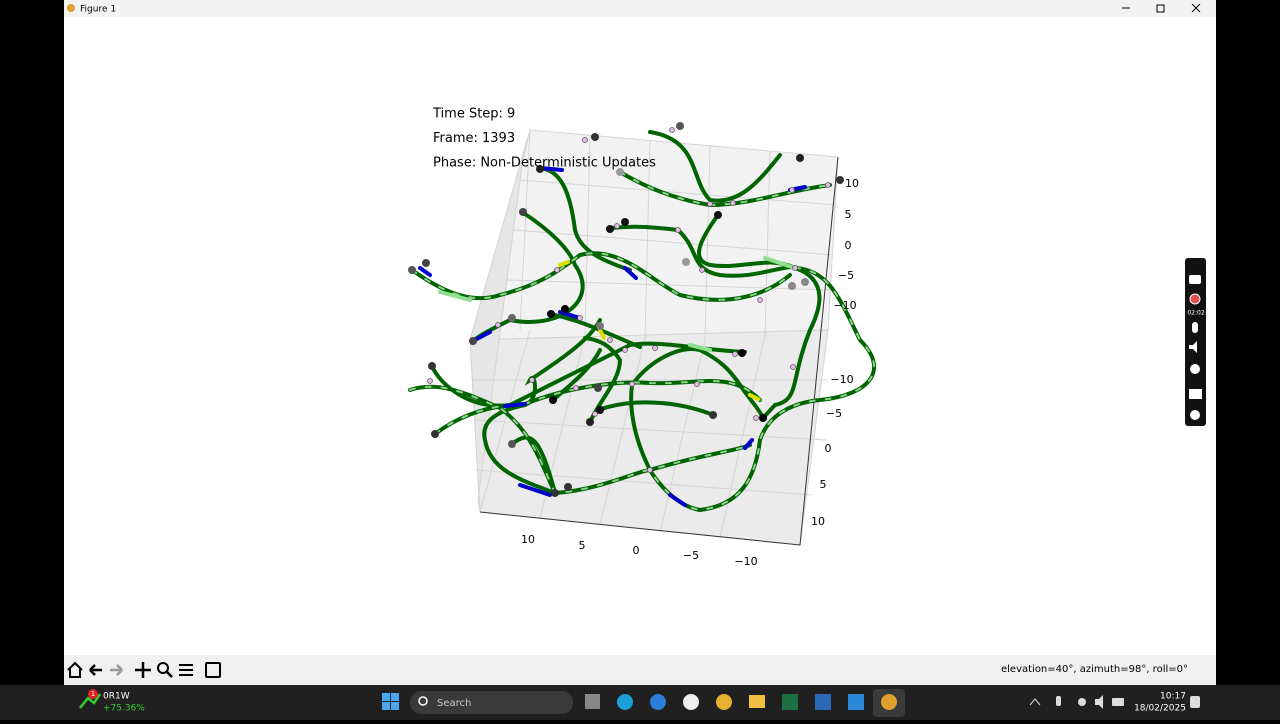 The width and height of the screenshot is (1280, 724). I want to click on badge, so click(93, 694).